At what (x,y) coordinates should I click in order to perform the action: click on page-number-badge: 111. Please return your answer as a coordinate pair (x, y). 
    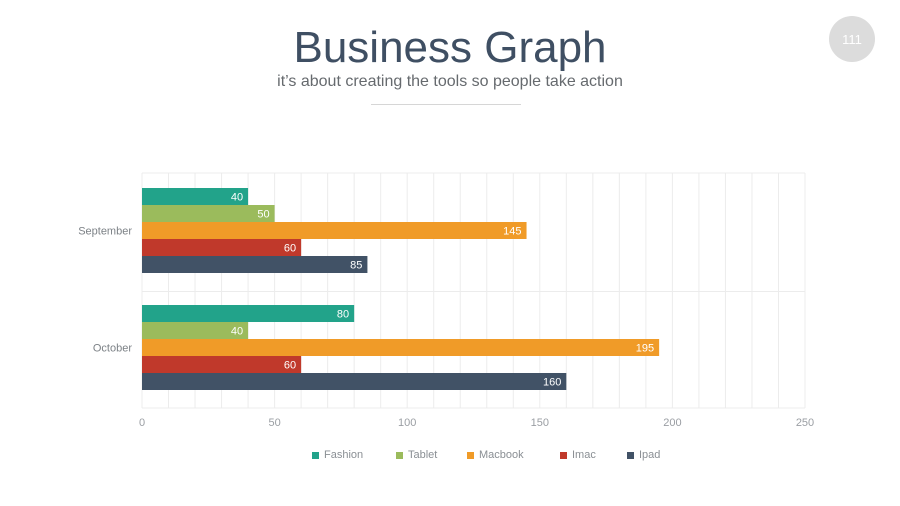
    Looking at the image, I should click on (852, 39).